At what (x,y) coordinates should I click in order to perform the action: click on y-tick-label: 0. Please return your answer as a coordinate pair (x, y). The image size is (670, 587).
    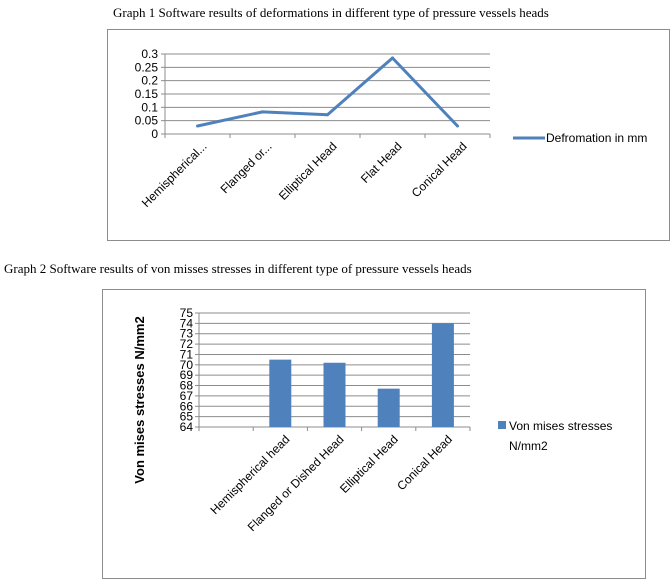
    Looking at the image, I should click on (154, 134).